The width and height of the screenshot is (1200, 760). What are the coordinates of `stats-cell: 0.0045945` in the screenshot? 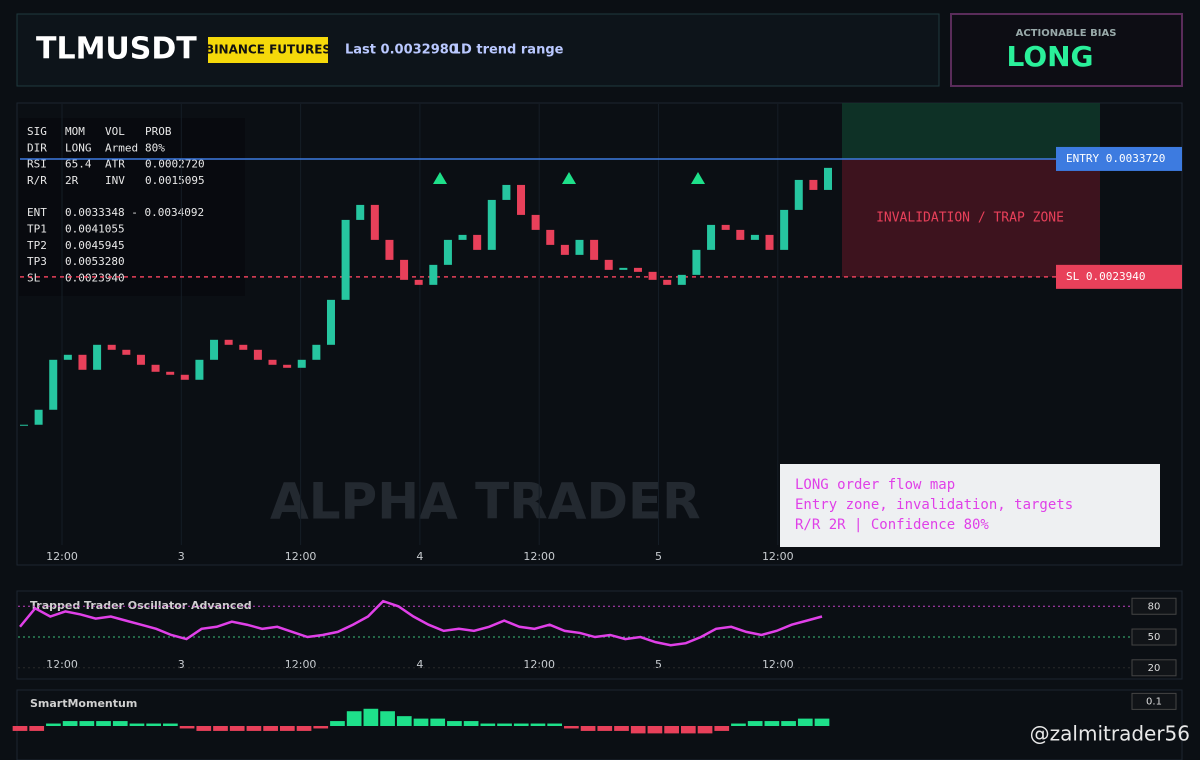 It's located at (95, 245).